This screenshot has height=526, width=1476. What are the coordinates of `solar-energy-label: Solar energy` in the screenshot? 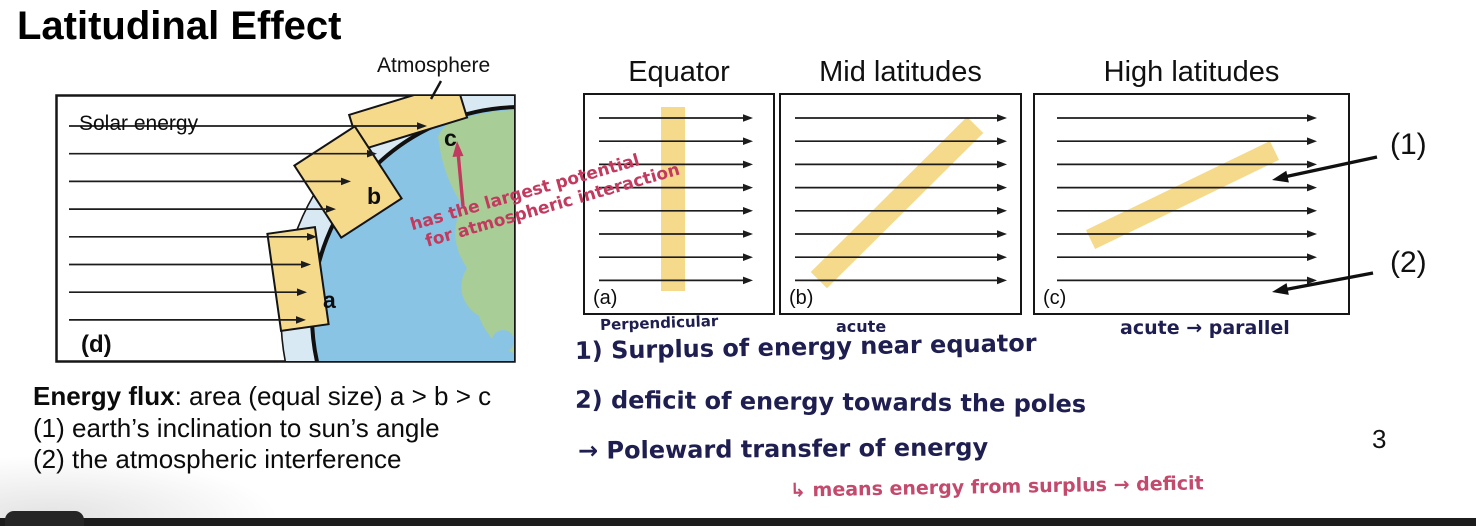 It's located at (139, 123).